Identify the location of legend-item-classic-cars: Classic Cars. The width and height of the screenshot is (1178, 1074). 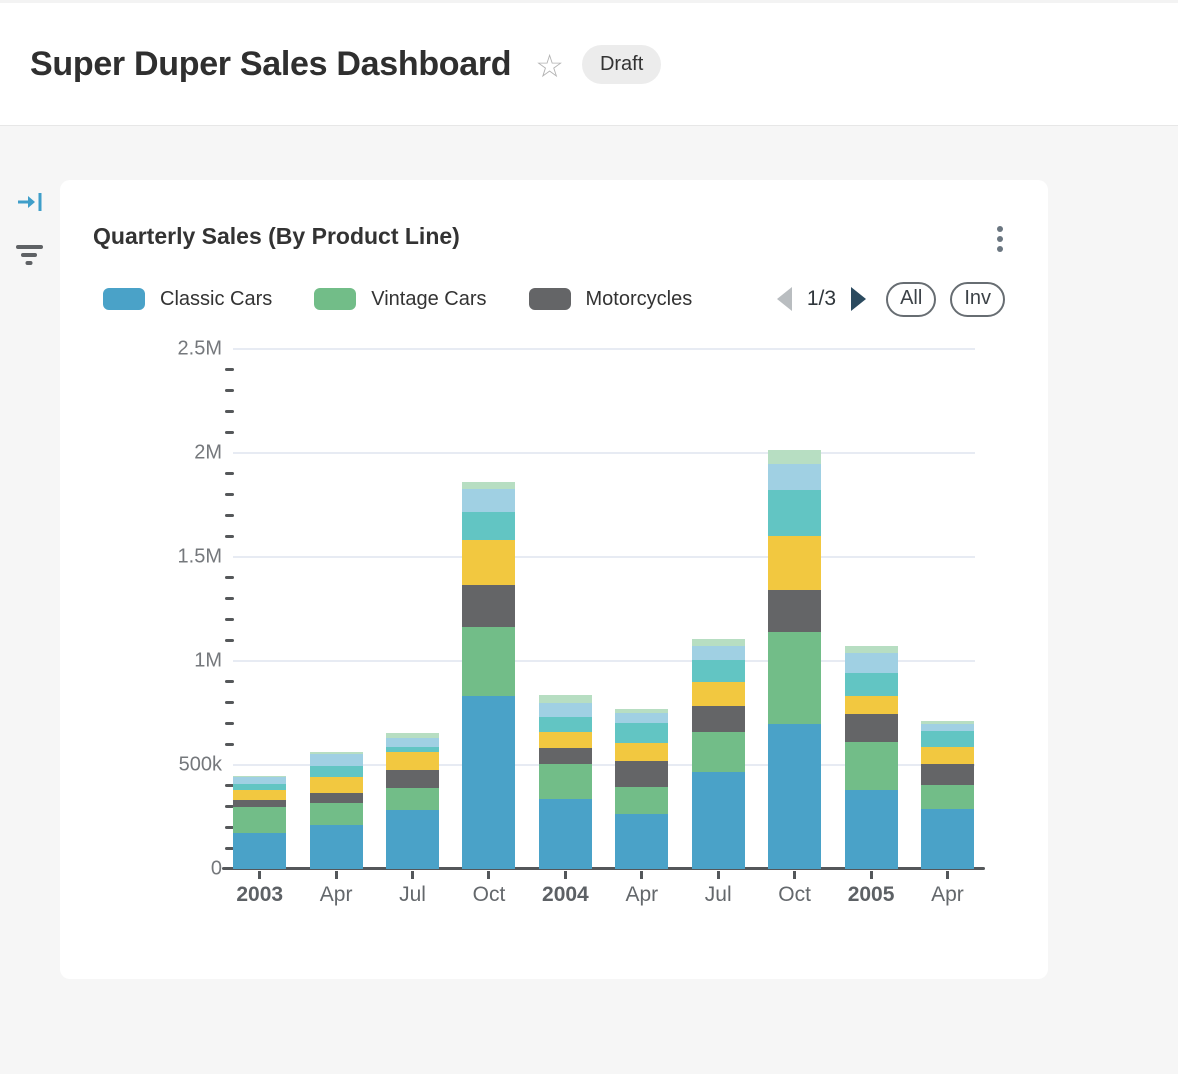
(187, 299).